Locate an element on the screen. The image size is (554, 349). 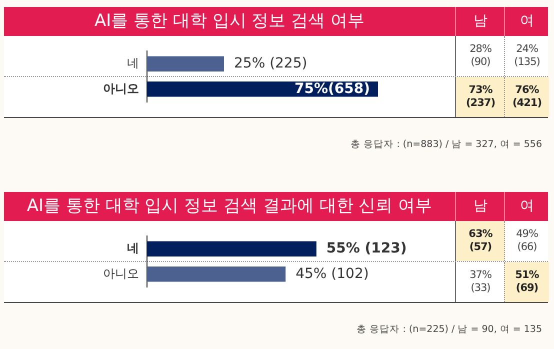
chart-title: AI를 통한 대학 입시 정보 검색 결과에 대한 신뢰 여부 is located at coordinates (230, 206).